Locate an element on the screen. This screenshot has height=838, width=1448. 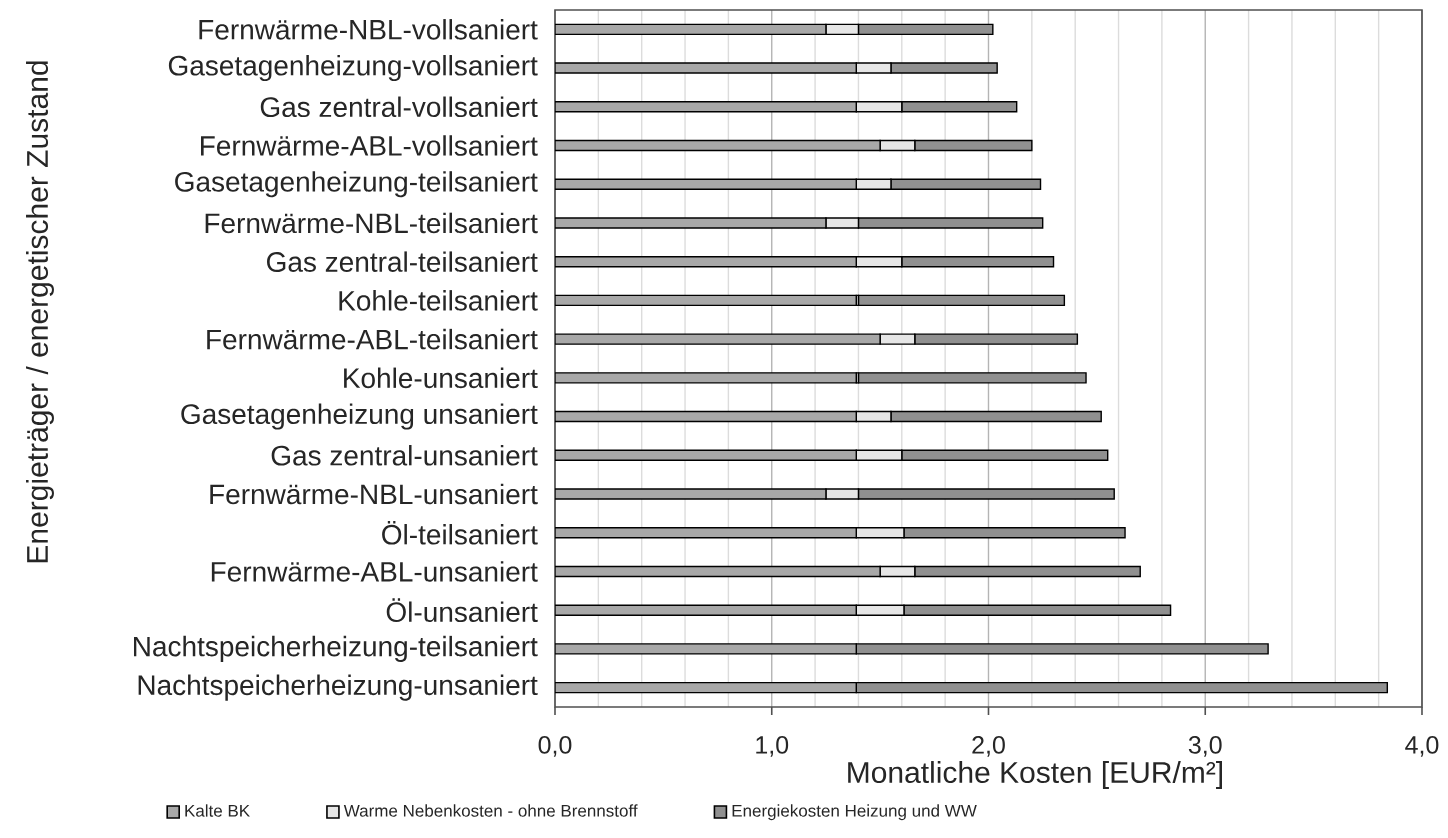
legend-label: Energiekosten Heizung und WW is located at coordinates (854, 812).